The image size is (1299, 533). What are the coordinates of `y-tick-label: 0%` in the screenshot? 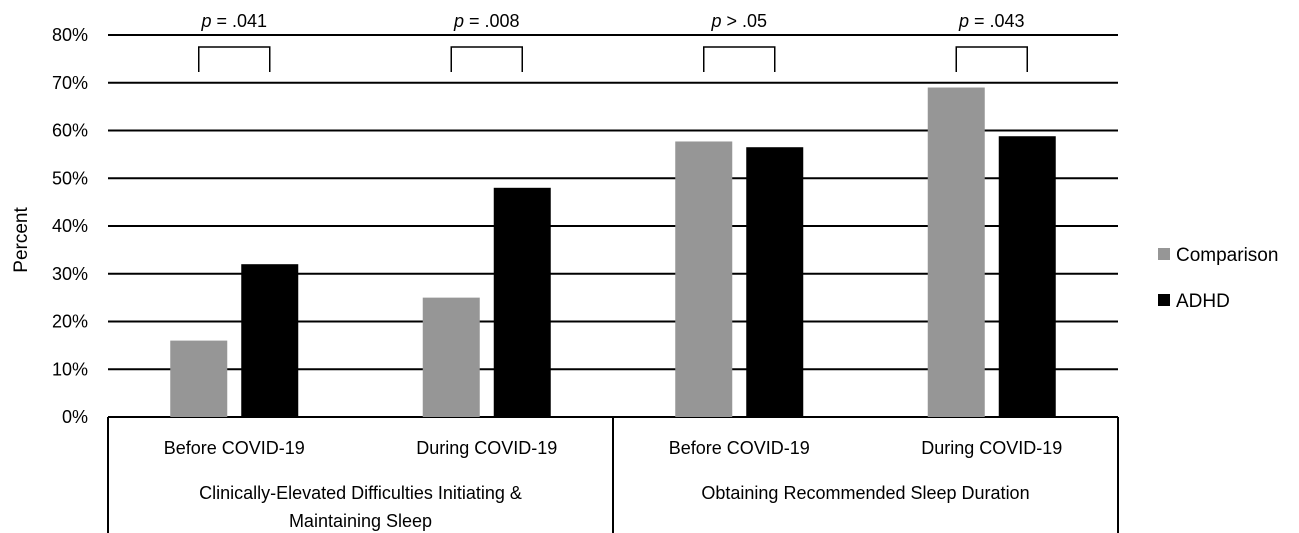 It's located at (75, 417).